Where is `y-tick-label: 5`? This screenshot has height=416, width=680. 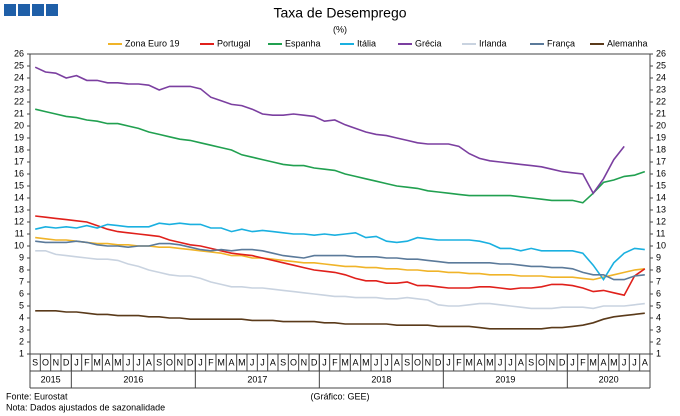
y-tick-label: 5 is located at coordinates (21, 305).